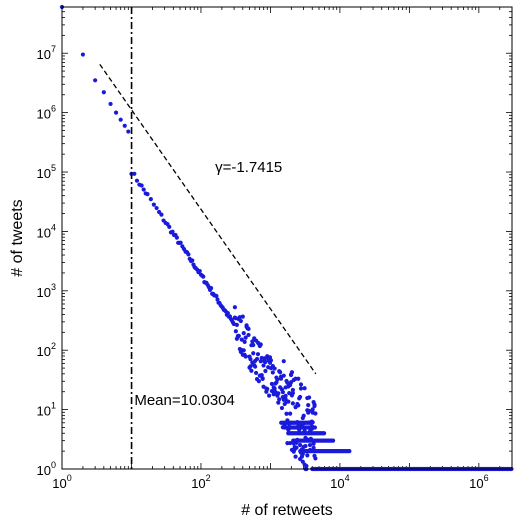  I want to click on y-tick-label: 10², so click(46, 350).